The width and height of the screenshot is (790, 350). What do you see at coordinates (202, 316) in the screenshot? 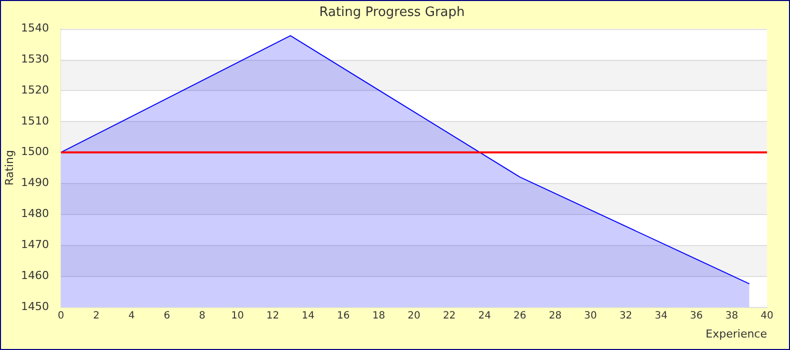
I see `x-tick-label: 8` at bounding box center [202, 316].